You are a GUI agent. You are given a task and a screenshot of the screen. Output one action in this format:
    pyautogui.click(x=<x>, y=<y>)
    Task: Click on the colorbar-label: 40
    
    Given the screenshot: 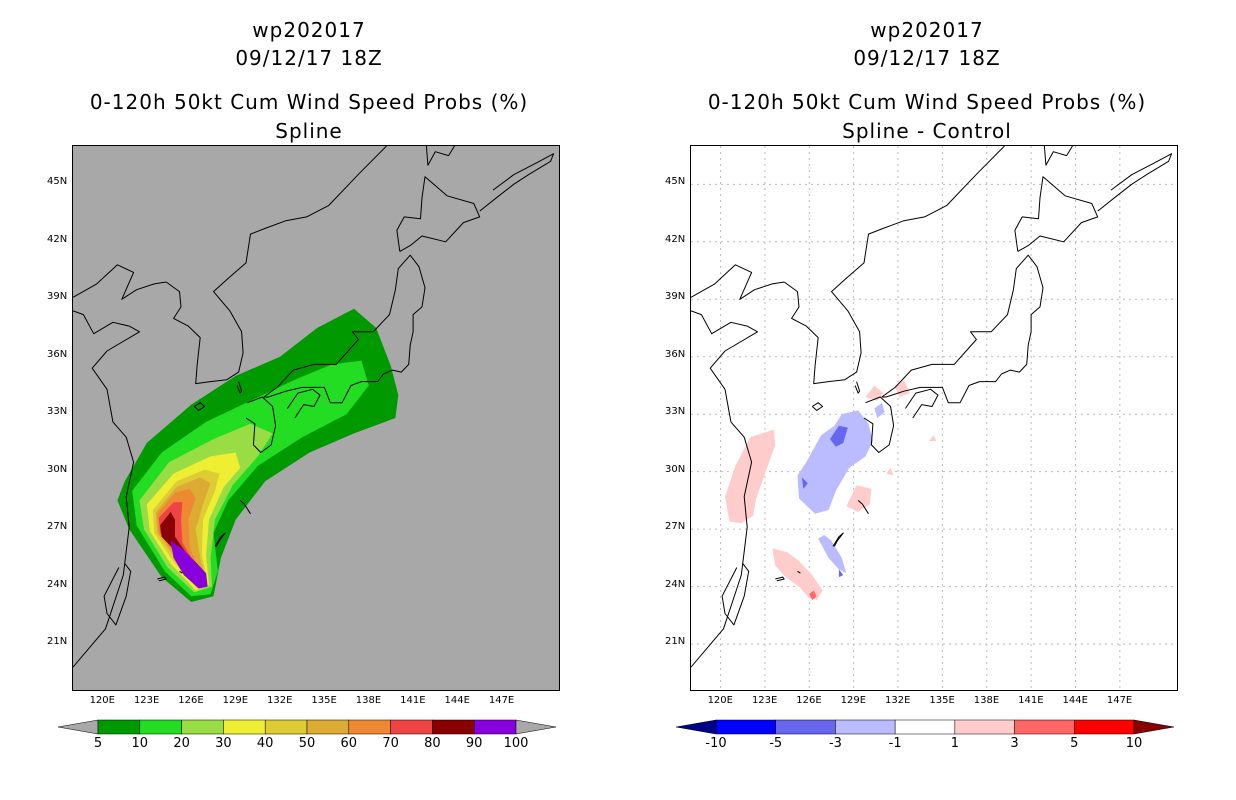 What is the action you would take?
    pyautogui.click(x=265, y=743)
    